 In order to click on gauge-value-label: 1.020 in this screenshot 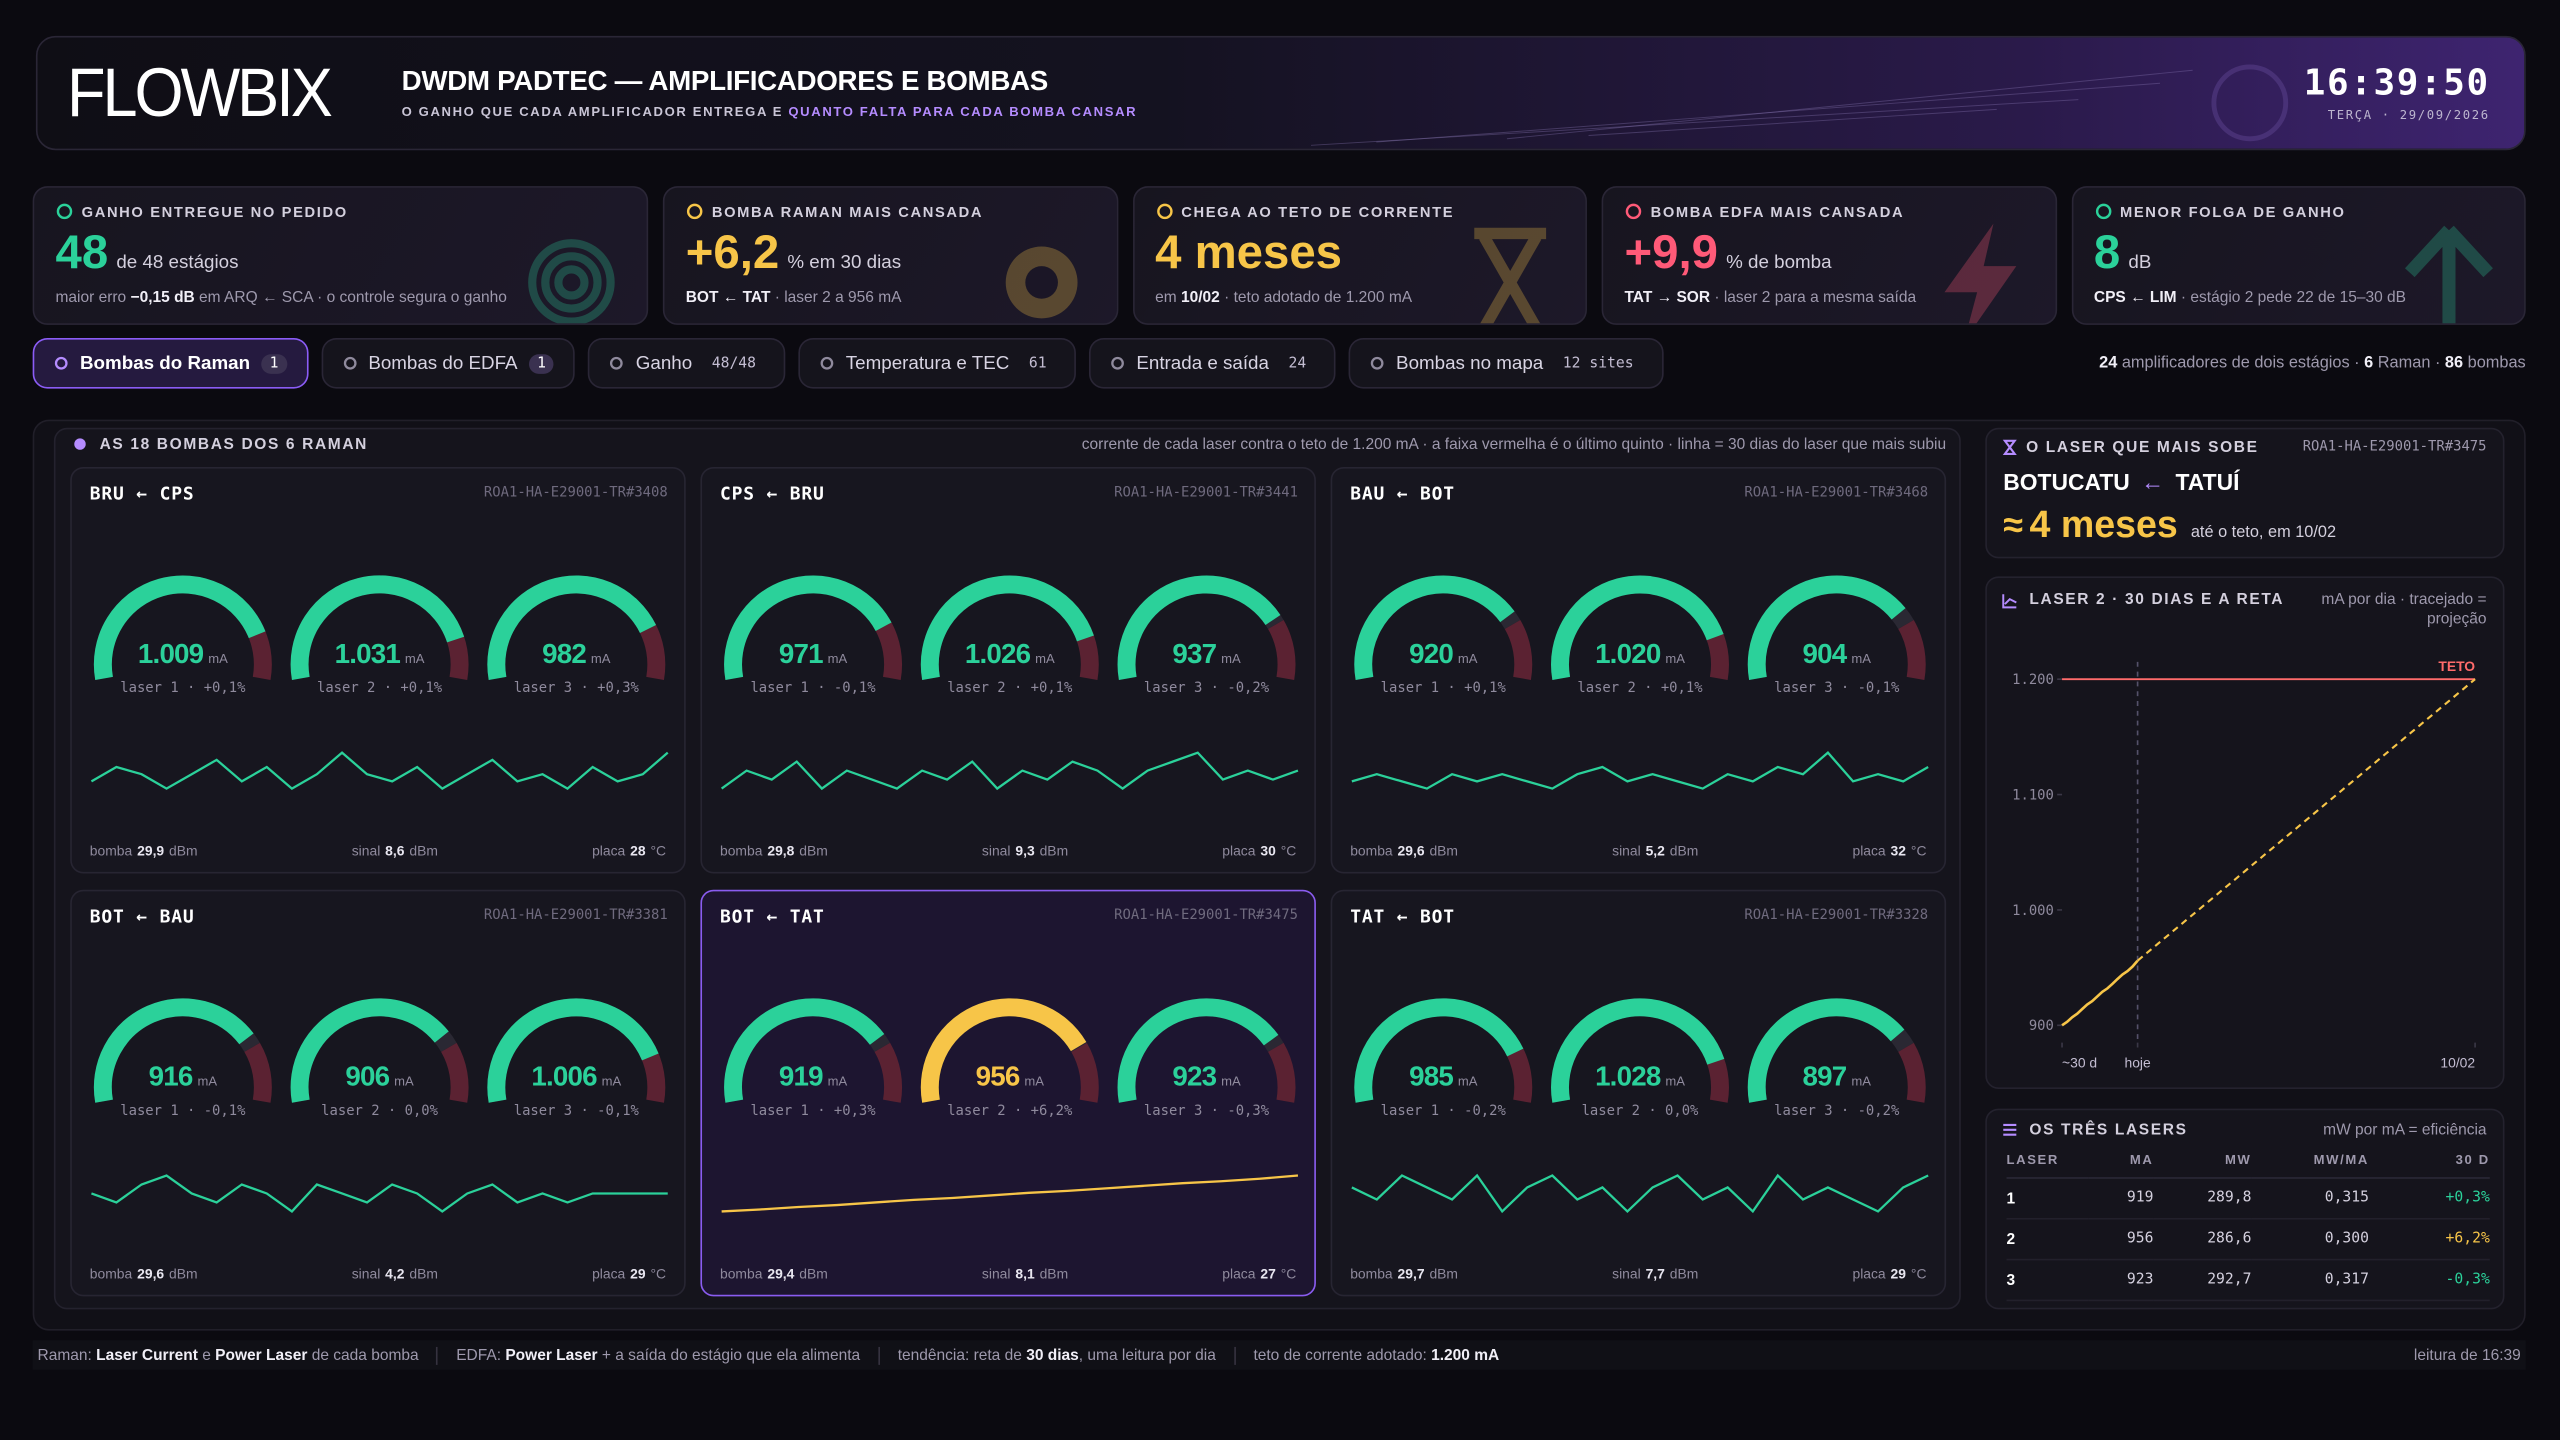, I will do `click(1628, 653)`.